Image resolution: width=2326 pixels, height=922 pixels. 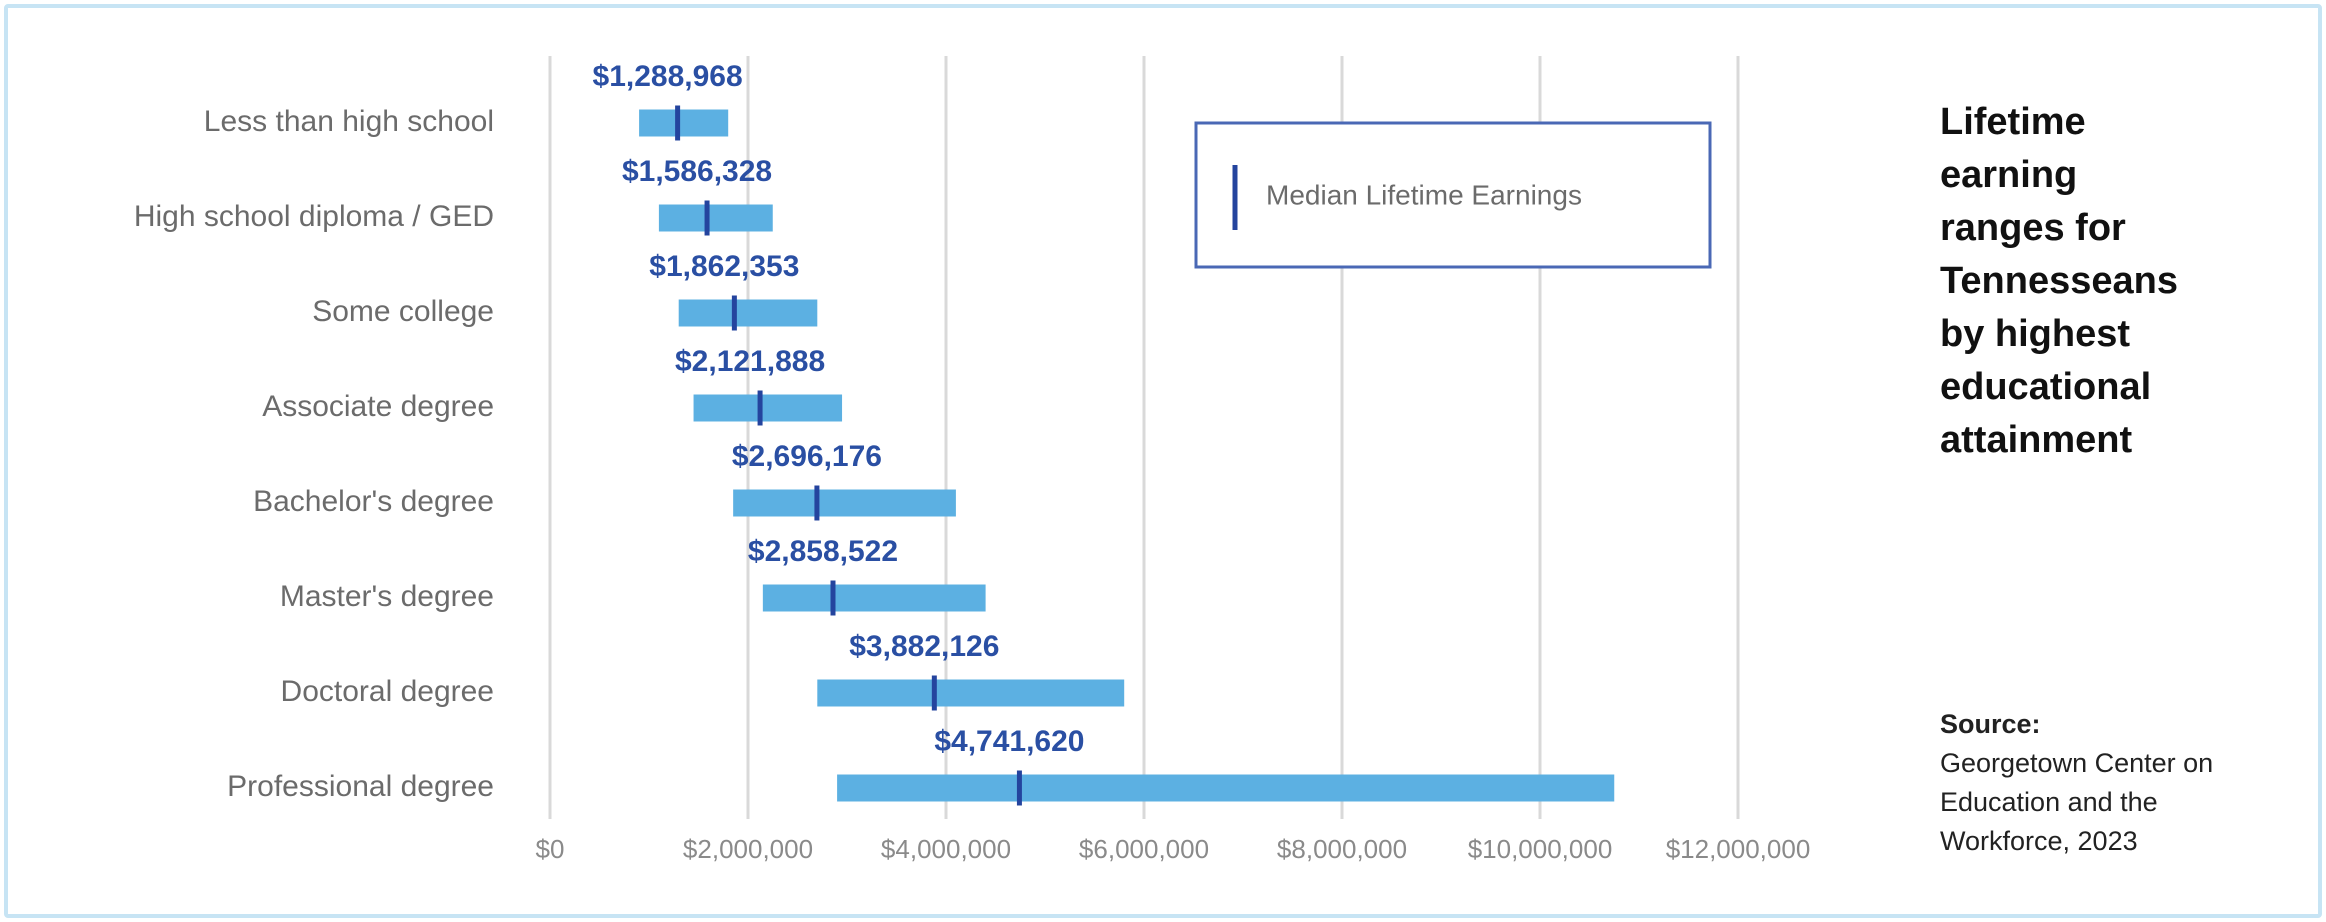 I want to click on category-label: Doctoral degree, so click(x=387, y=691).